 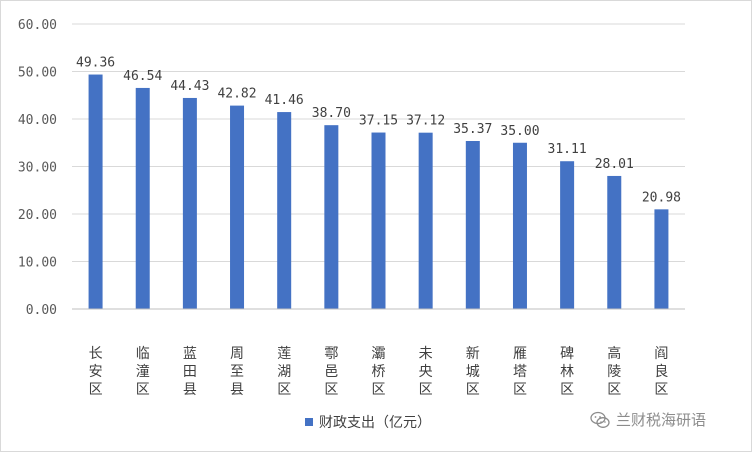 I want to click on data-label: 35.37, so click(x=472, y=129).